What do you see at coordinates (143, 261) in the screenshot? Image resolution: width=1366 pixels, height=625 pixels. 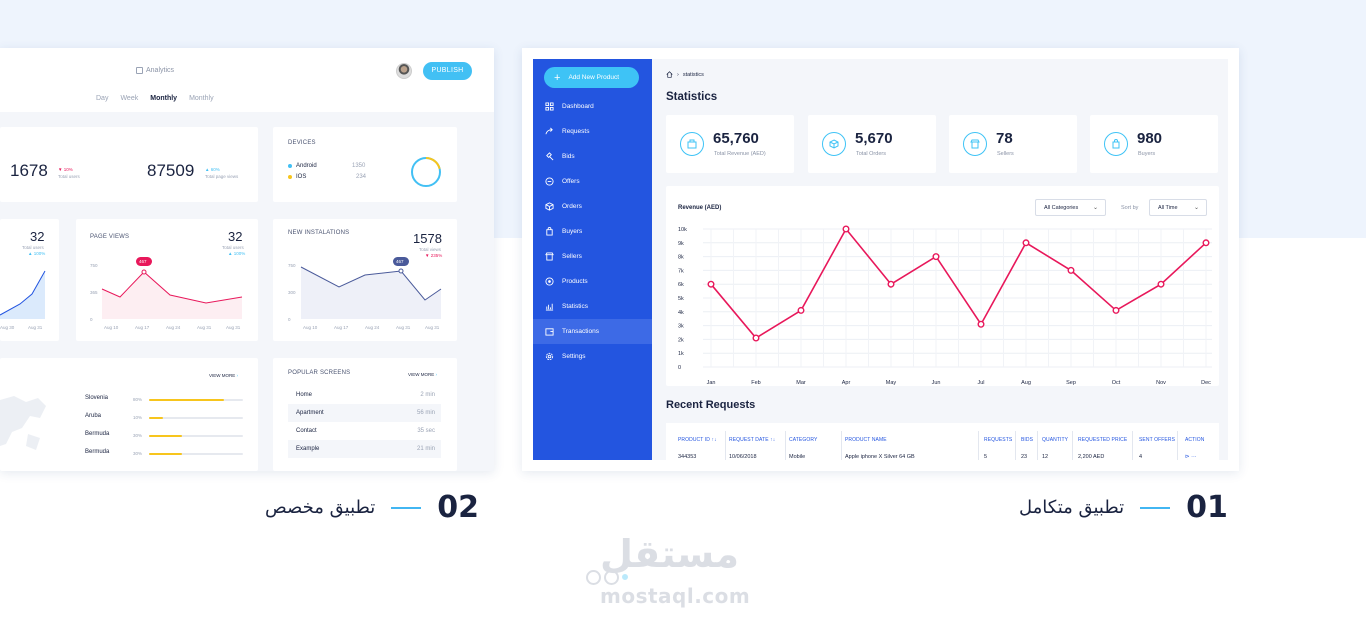 I see `pv-badge: 467` at bounding box center [143, 261].